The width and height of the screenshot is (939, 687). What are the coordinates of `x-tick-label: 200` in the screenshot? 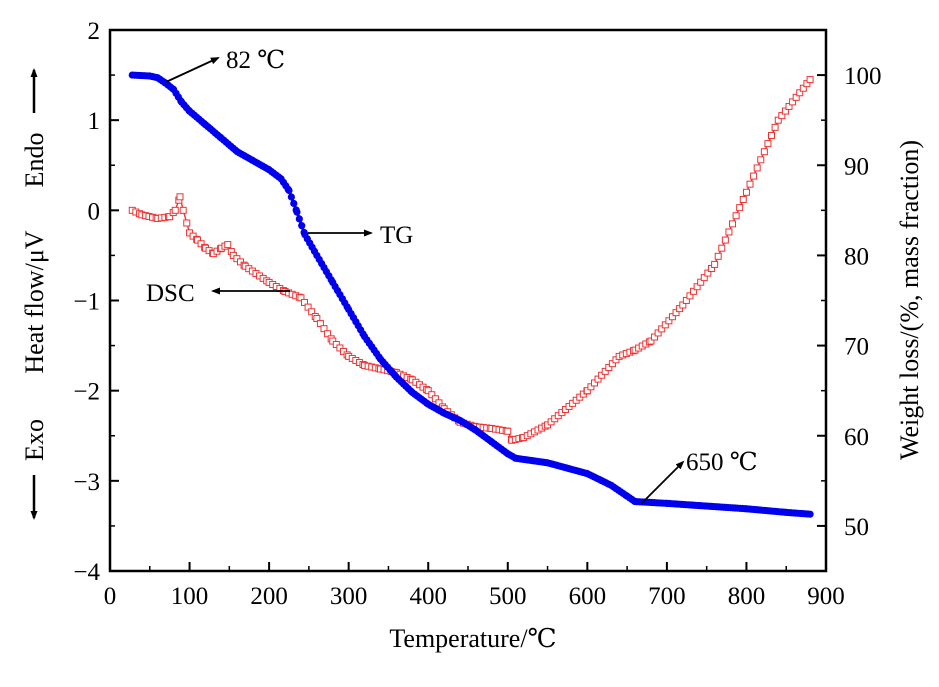 It's located at (269, 596).